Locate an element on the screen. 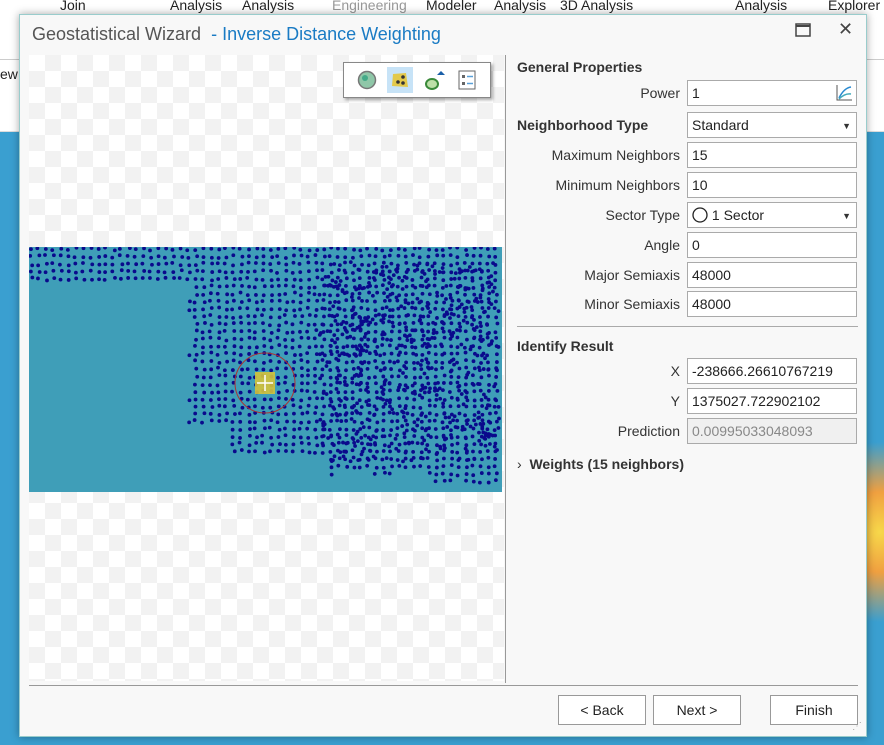 Image resolution: width=884 pixels, height=745 pixels. x-input: -238666.26610767219 is located at coordinates (772, 371).